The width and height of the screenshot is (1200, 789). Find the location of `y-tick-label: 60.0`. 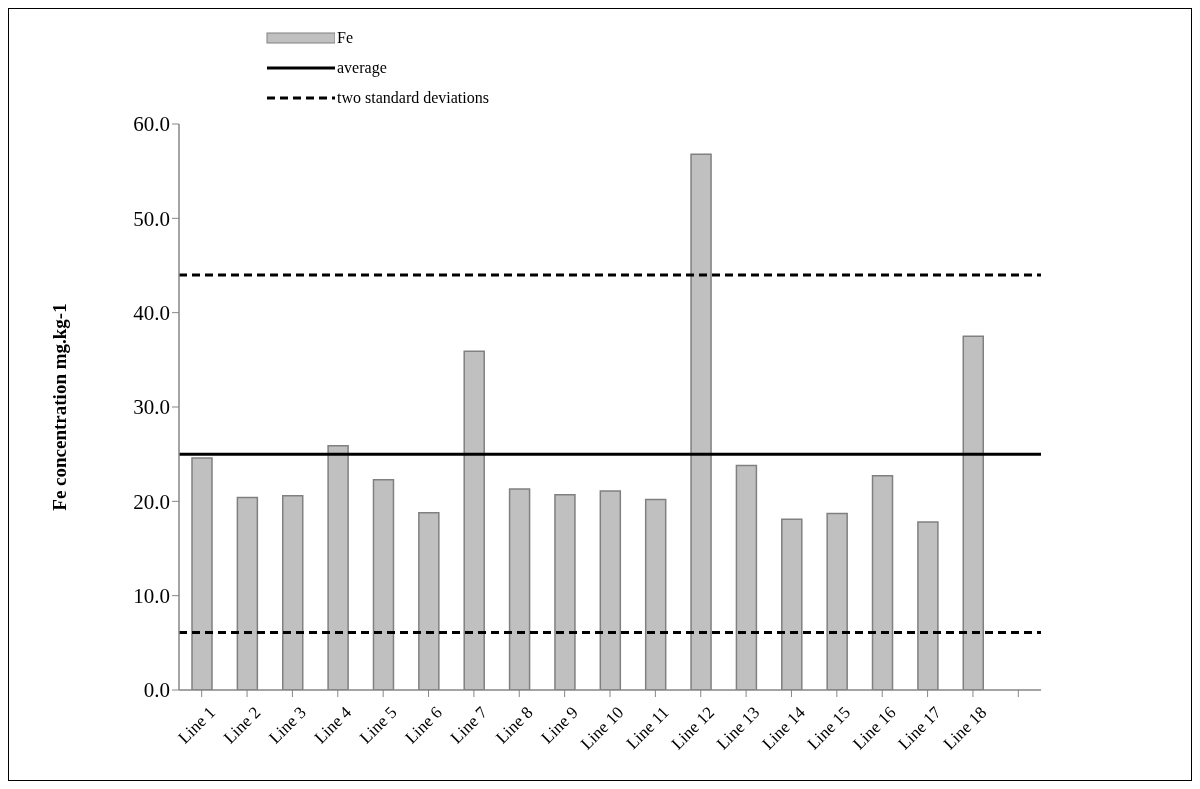

y-tick-label: 60.0 is located at coordinates (151, 124).